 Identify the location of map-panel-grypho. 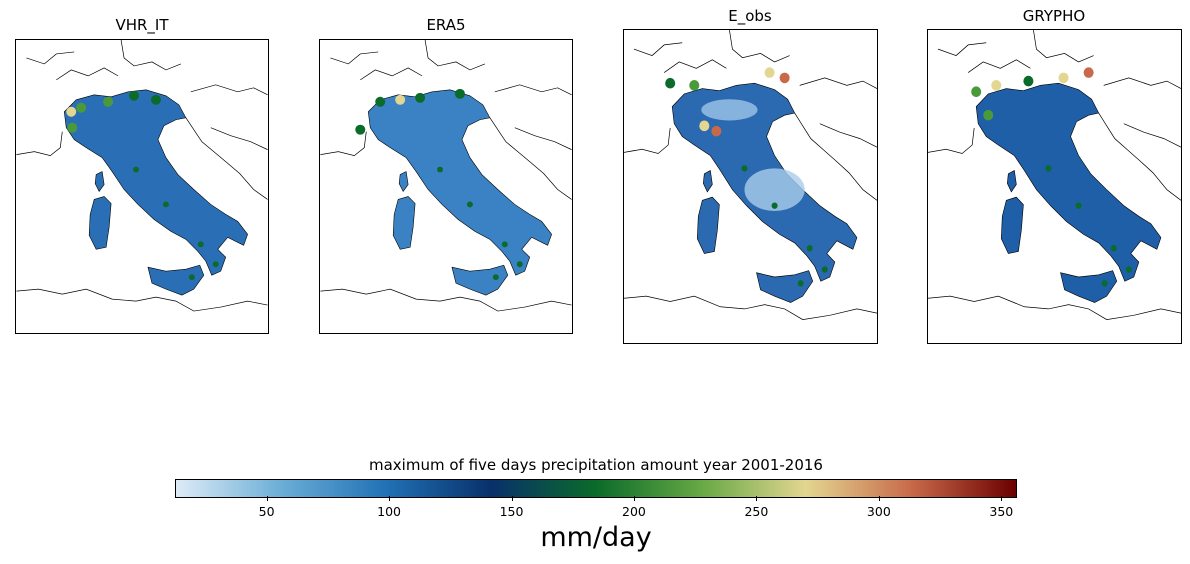
(1054, 186).